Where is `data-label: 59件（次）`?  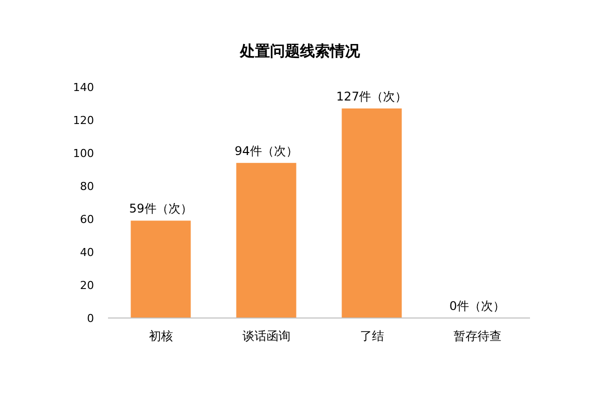
data-label: 59件（次） is located at coordinates (160, 209).